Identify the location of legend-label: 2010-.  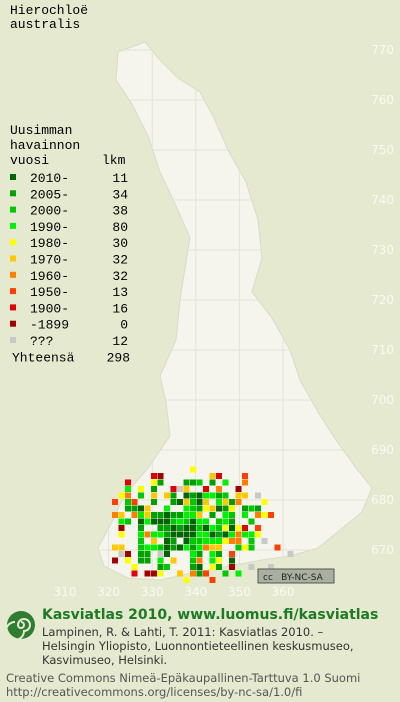
(49, 178).